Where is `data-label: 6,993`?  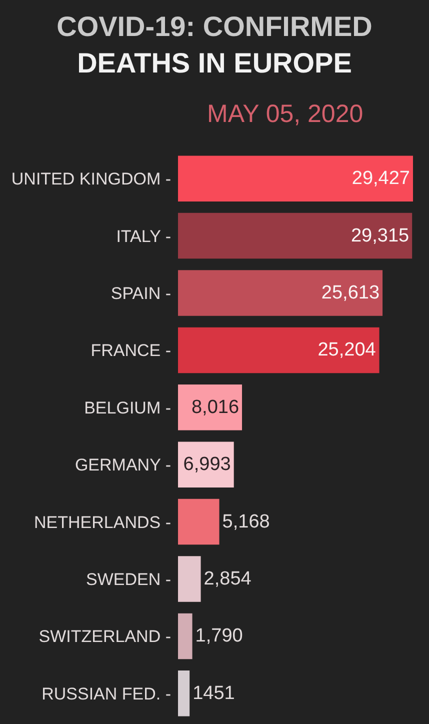 data-label: 6,993 is located at coordinates (207, 465).